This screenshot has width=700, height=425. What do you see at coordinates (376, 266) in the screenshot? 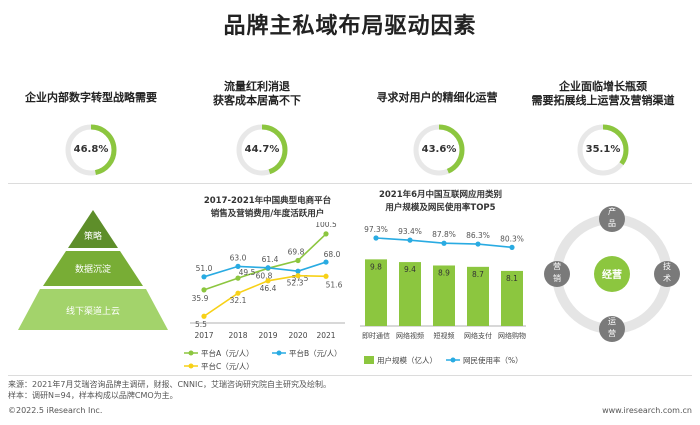
I see `bar-value-label: 9.8` at bounding box center [376, 266].